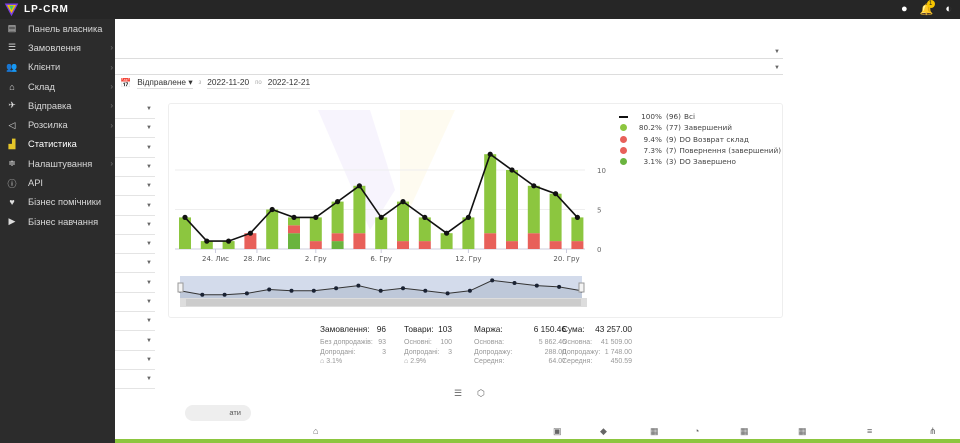 This screenshot has width=960, height=443. What do you see at coordinates (671, 150) in the screenshot?
I see `legend-count: (7)` at bounding box center [671, 150].